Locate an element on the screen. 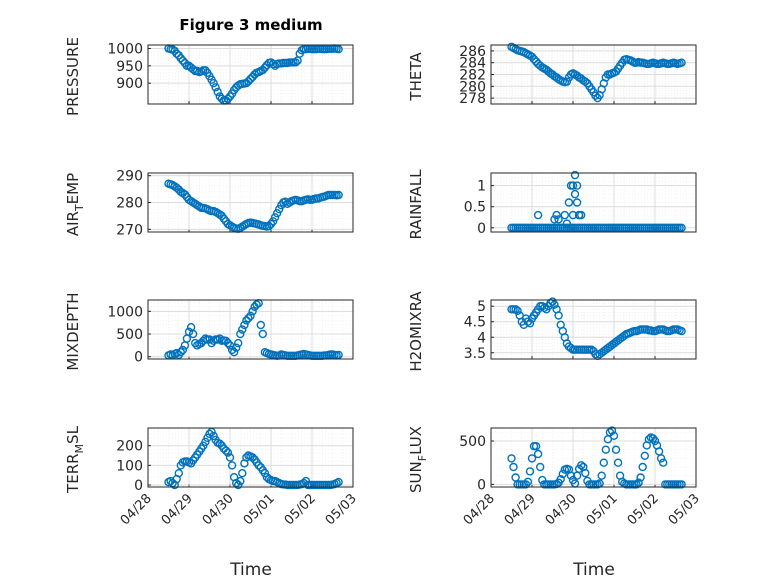 The image size is (778, 583). y-tick-label: 286 is located at coordinates (472, 52).